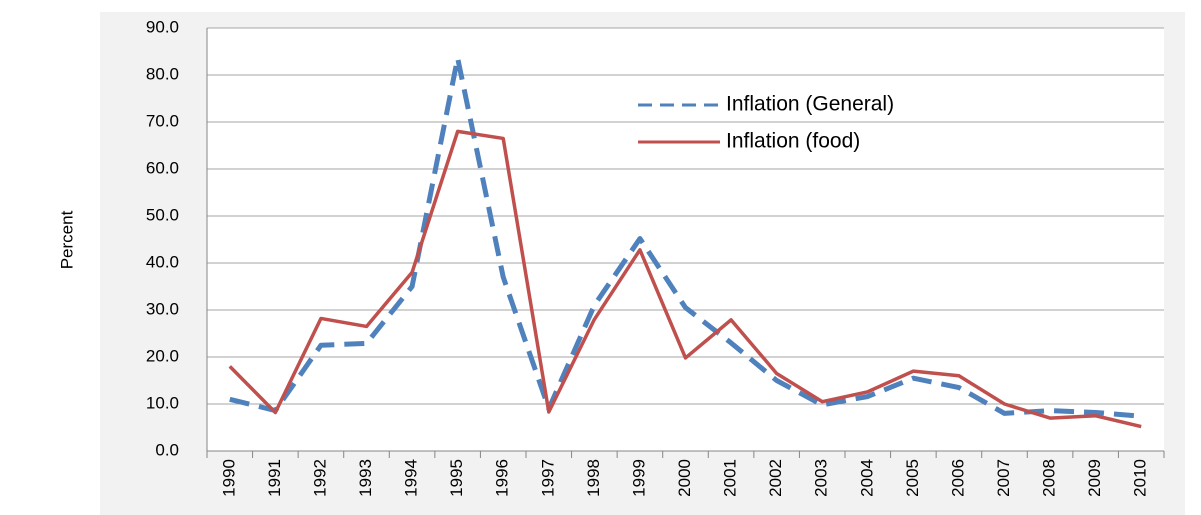  I want to click on y-axis-label: Percent, so click(66, 239).